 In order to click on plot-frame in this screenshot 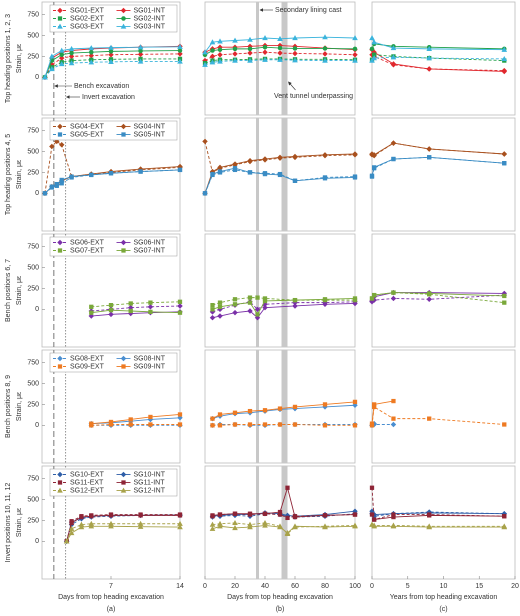, I will do `click(443, 406)`.